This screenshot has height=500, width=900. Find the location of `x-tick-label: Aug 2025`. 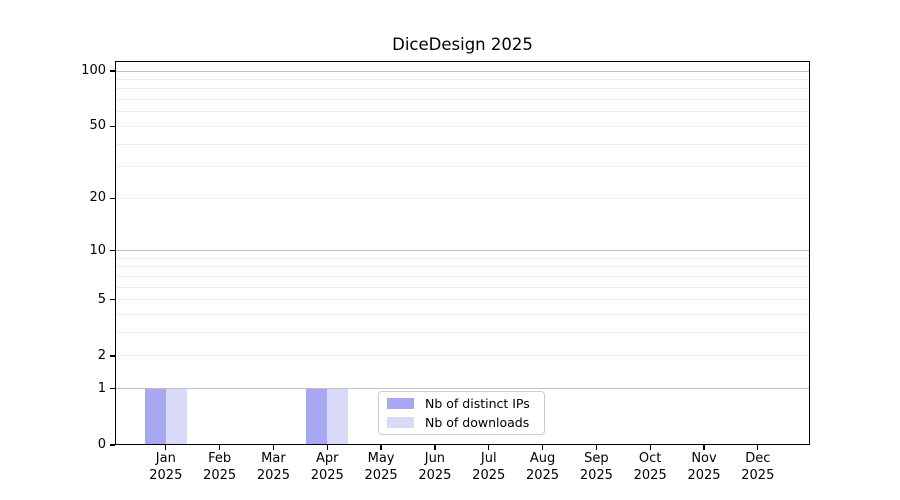

x-tick-label: Aug 2025 is located at coordinates (543, 467).